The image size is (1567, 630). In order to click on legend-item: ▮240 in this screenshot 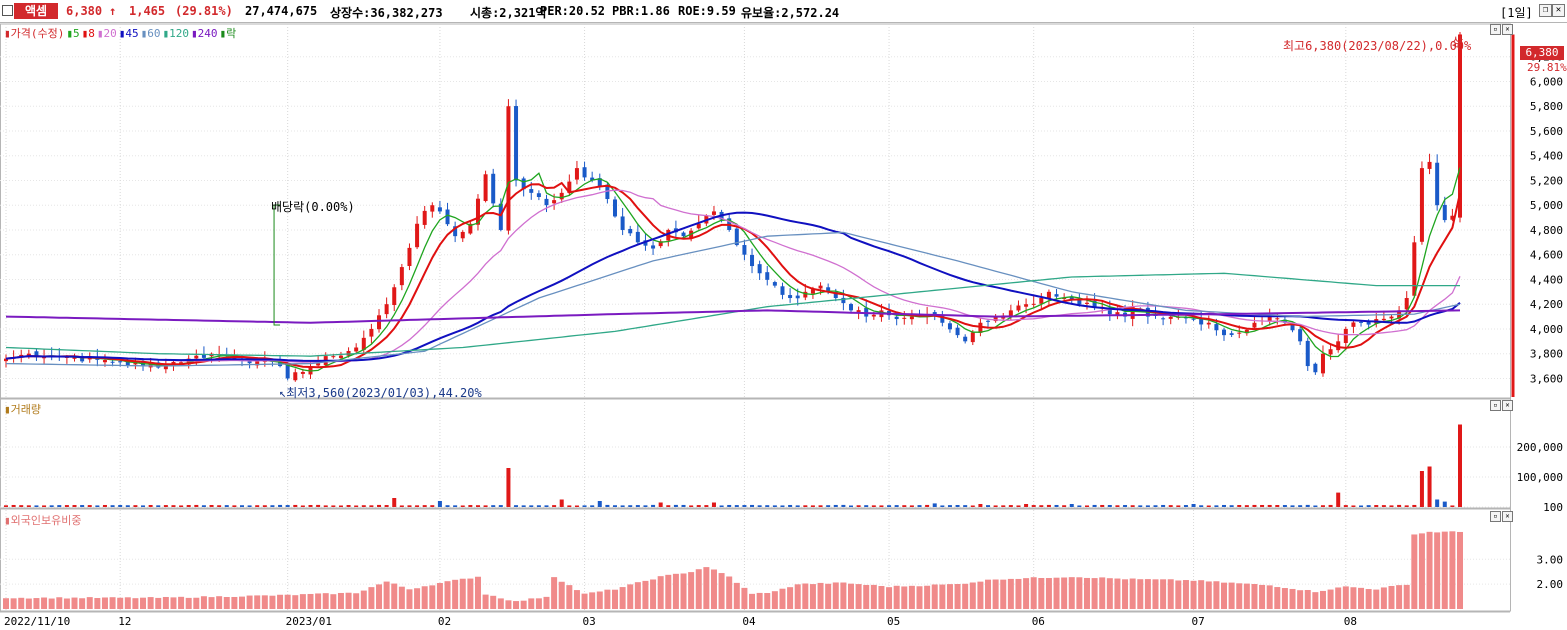, I will do `click(204, 33)`.